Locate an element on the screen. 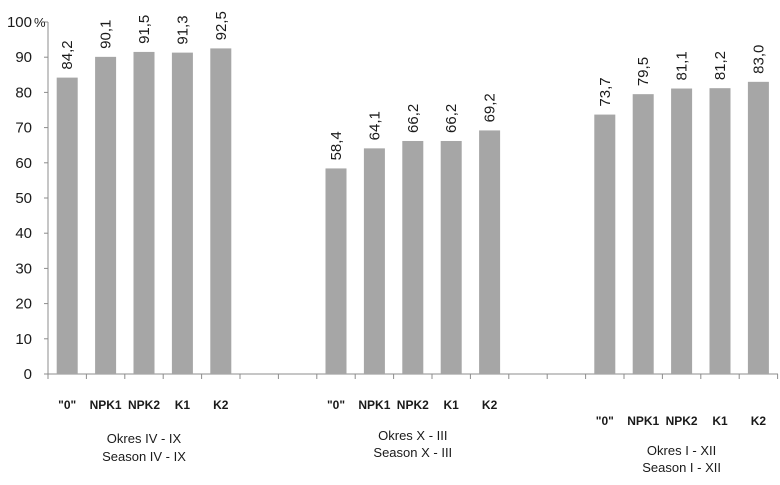 The height and width of the screenshot is (485, 780). y-axis: 0 10 20 30 40 50 60 70 80 90 100% is located at coordinates (27, 198).